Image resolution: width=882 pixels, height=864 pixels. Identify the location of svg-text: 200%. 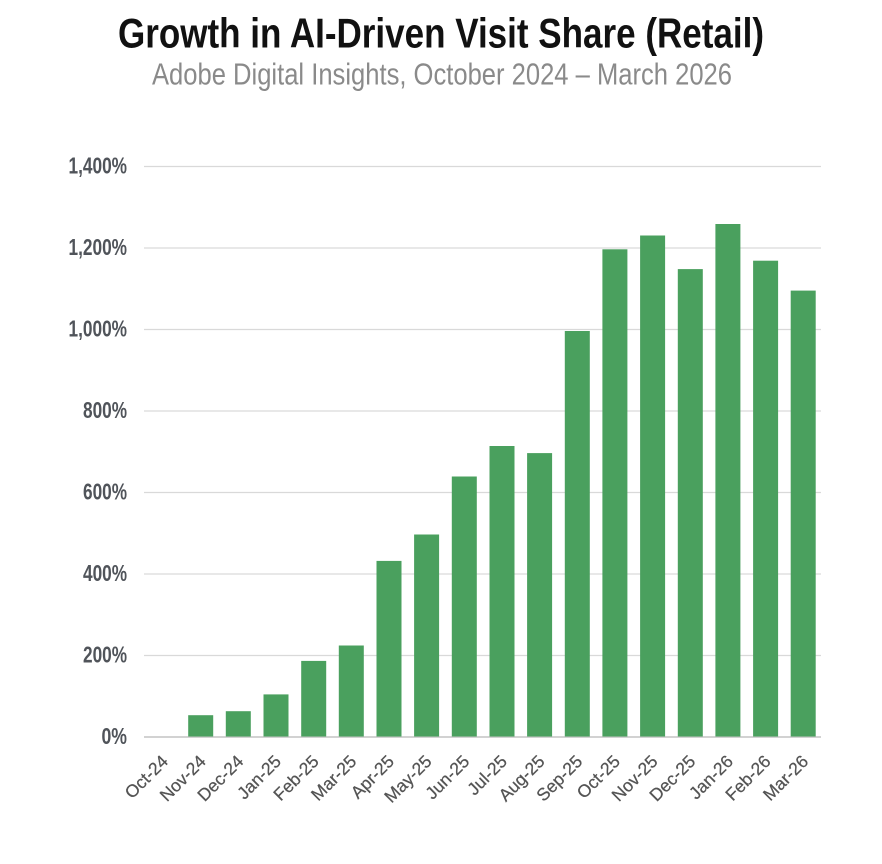
(105, 655).